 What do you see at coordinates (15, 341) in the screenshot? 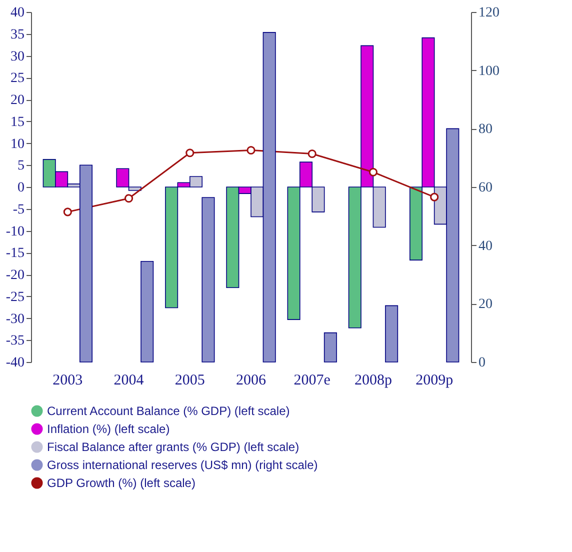
I see `y-tick-label: -35` at bounding box center [15, 341].